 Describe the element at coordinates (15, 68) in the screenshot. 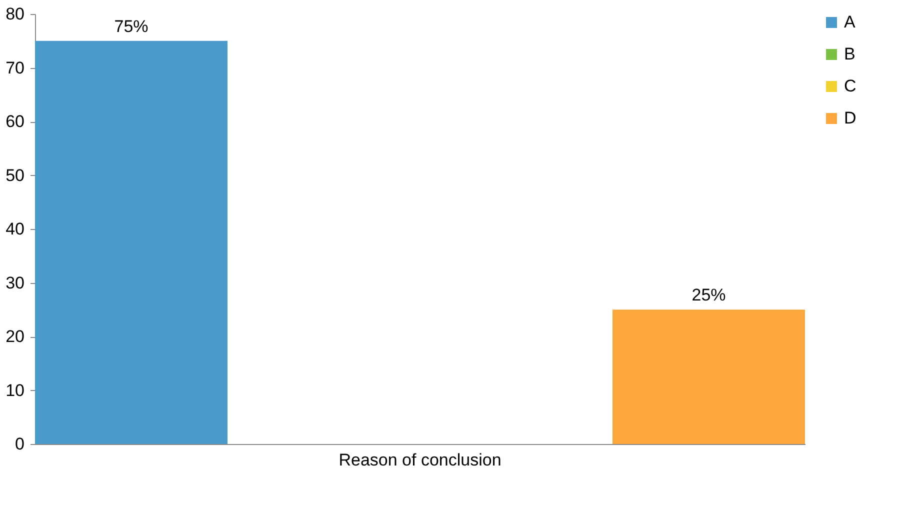

I see `y-tick-label: 70` at that location.